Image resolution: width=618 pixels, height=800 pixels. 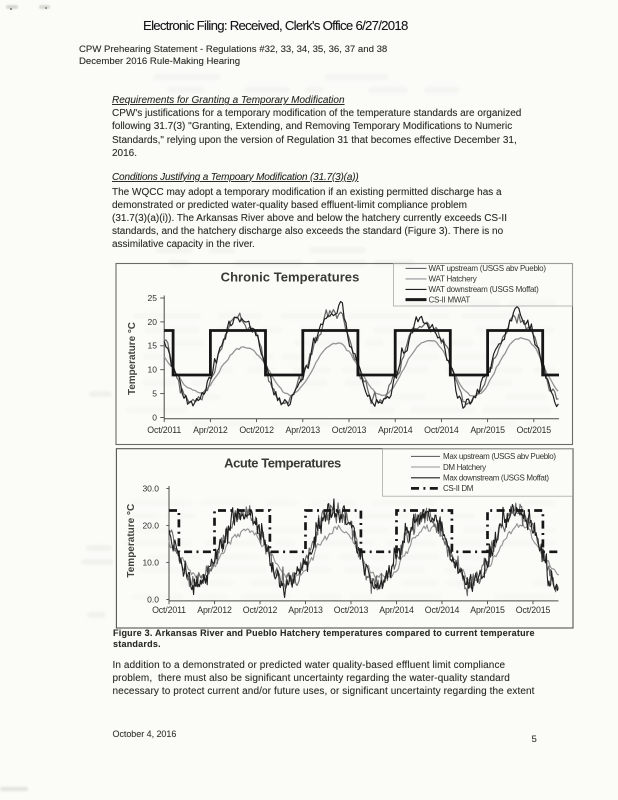 What do you see at coordinates (488, 268) in the screenshot?
I see `svg-text: WAT upstream (USGS abv Pueblo)` at bounding box center [488, 268].